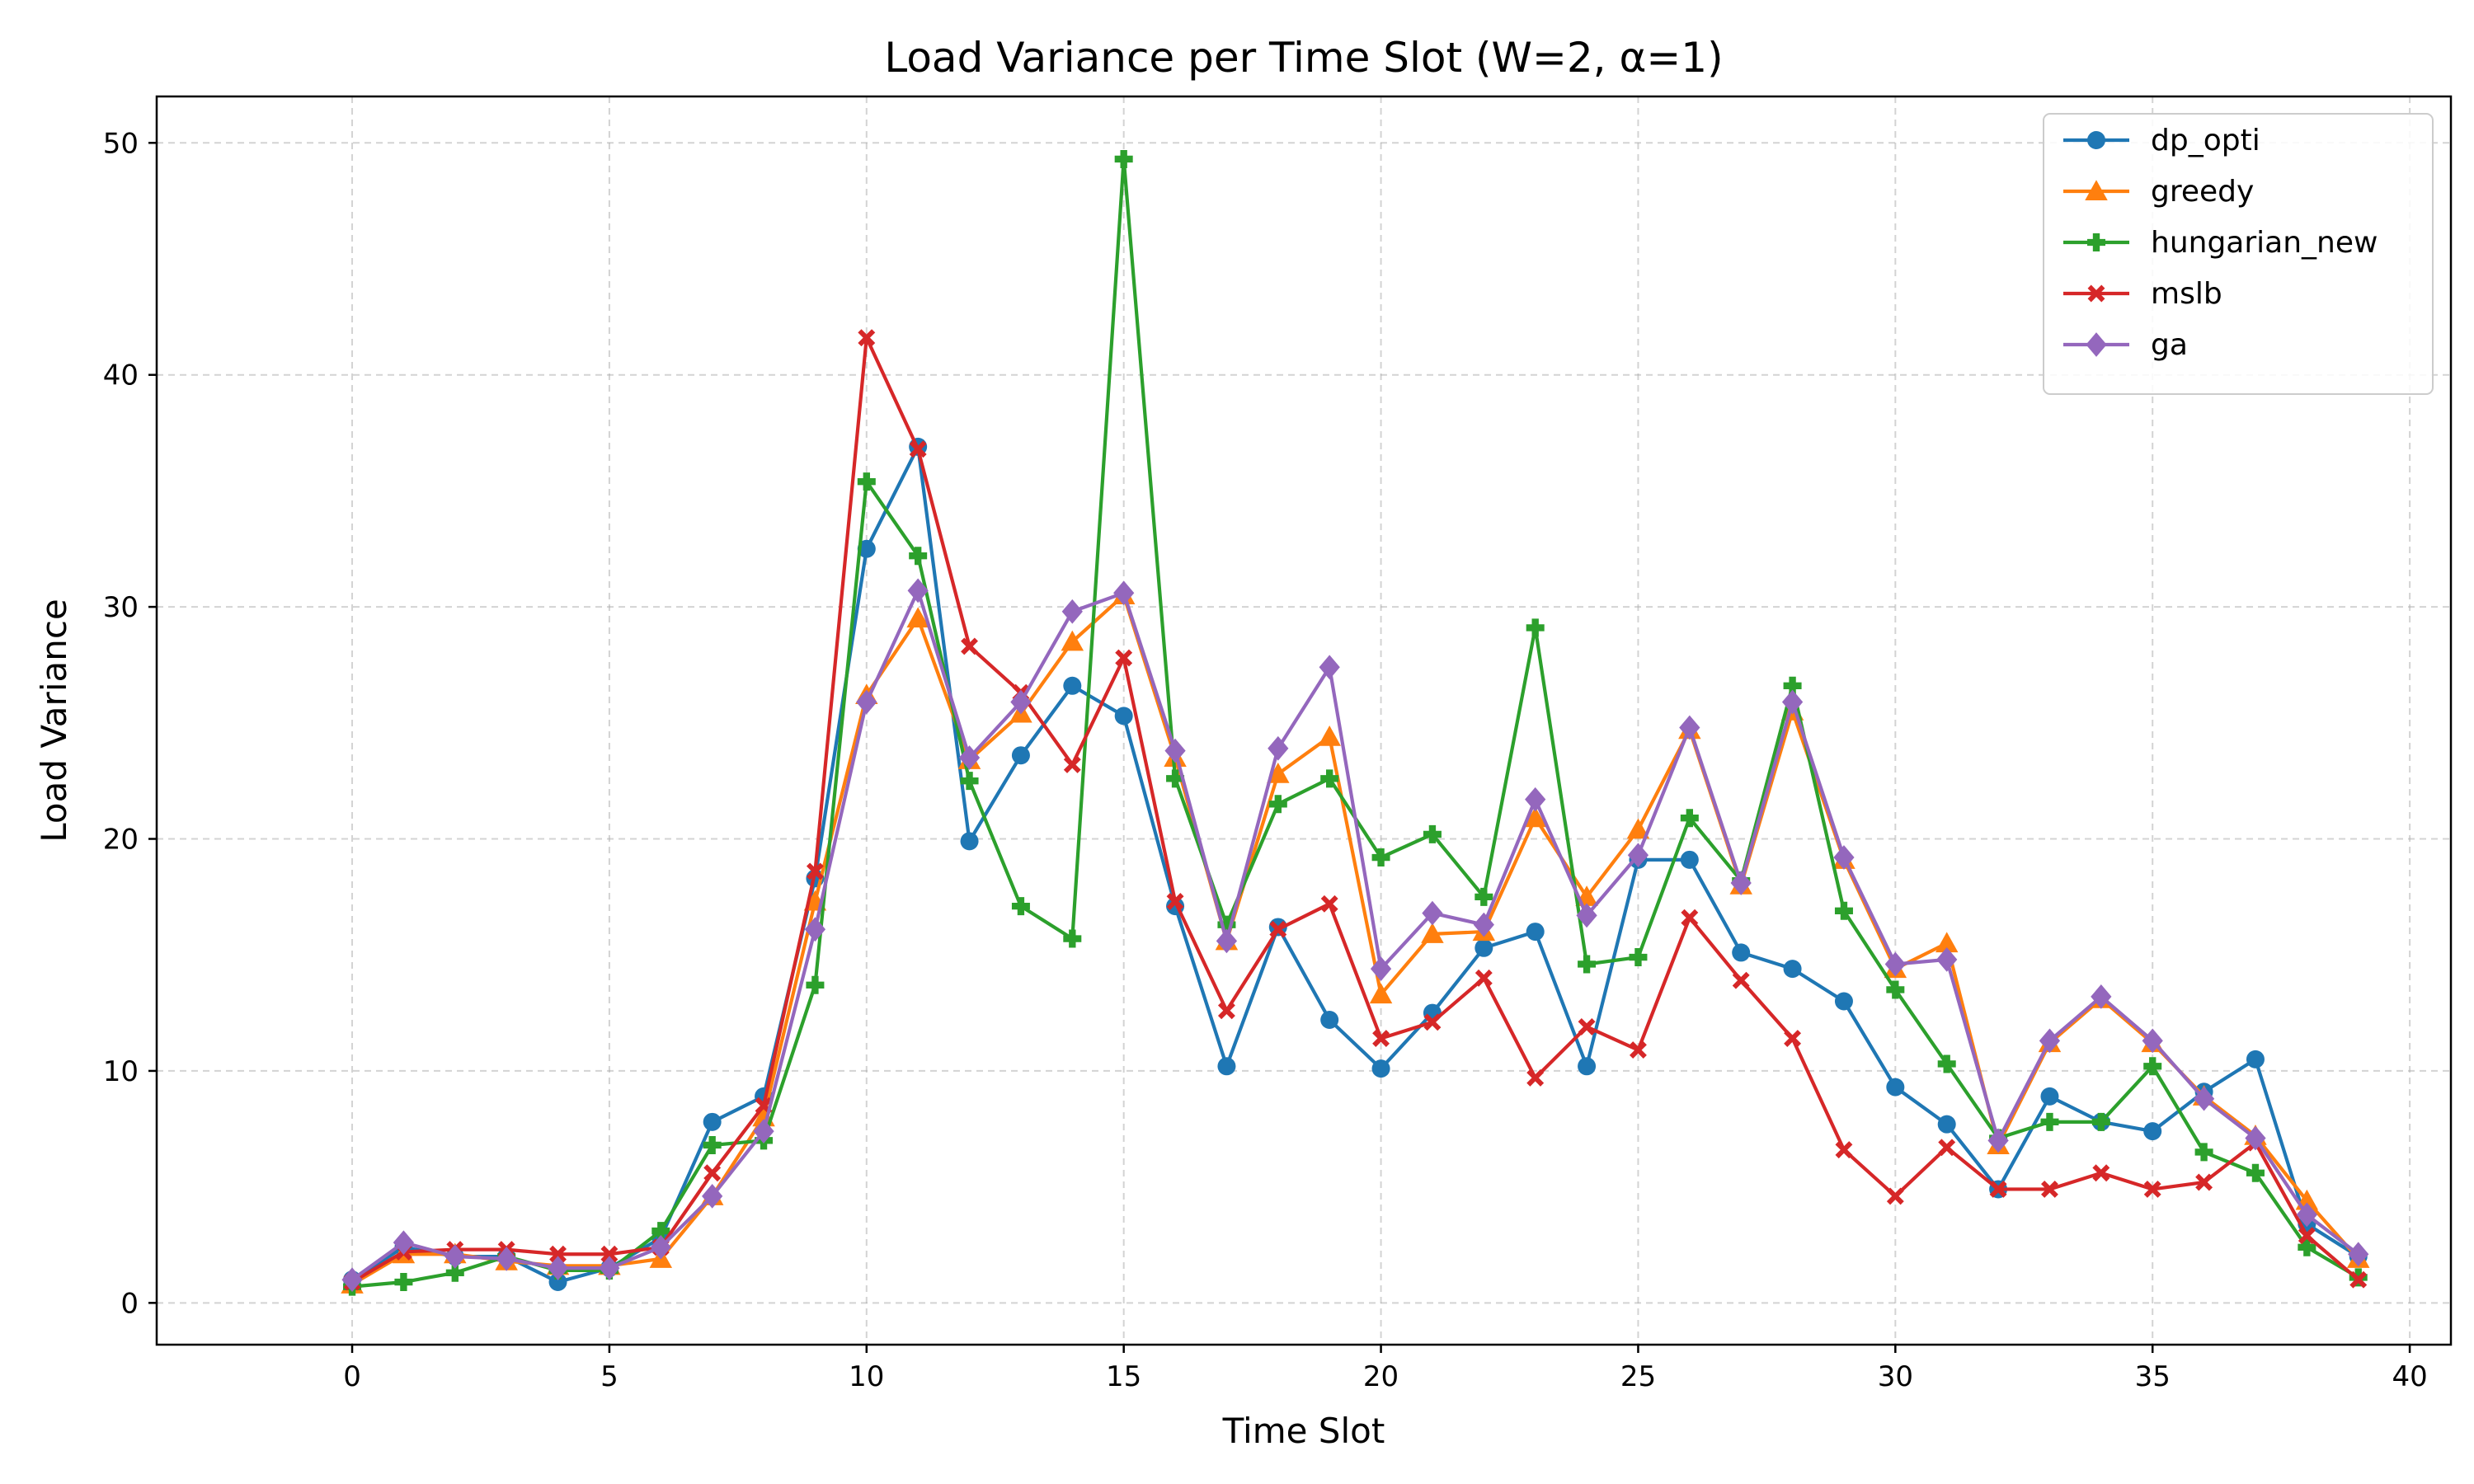 This screenshot has width=2474, height=1484. What do you see at coordinates (2238, 254) in the screenshot?
I see `legend-box` at bounding box center [2238, 254].